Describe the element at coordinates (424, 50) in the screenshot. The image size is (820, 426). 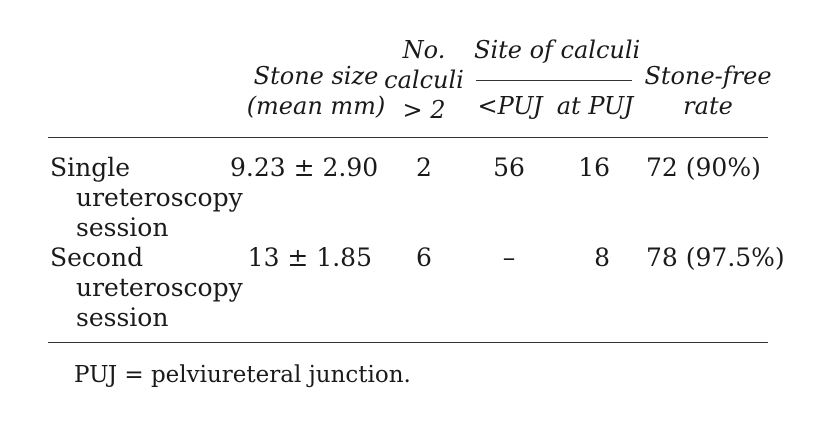
I see `header-no-calculi-line1: No.` at that location.